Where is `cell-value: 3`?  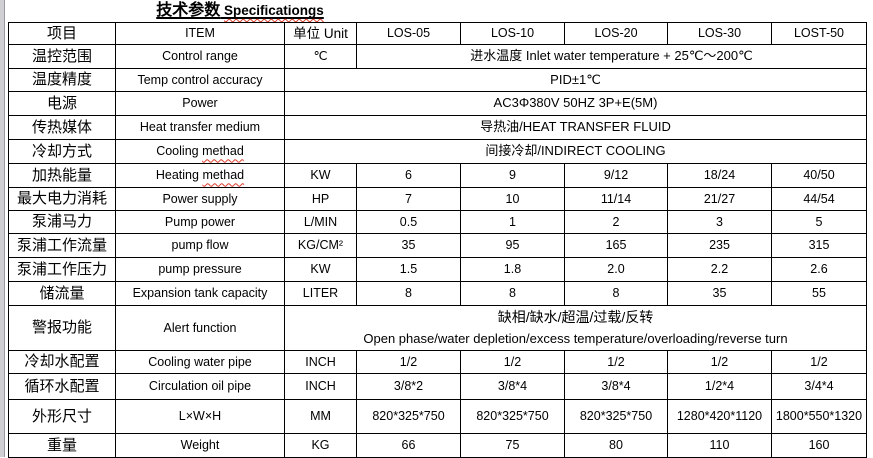
cell-value: 3 is located at coordinates (719, 222).